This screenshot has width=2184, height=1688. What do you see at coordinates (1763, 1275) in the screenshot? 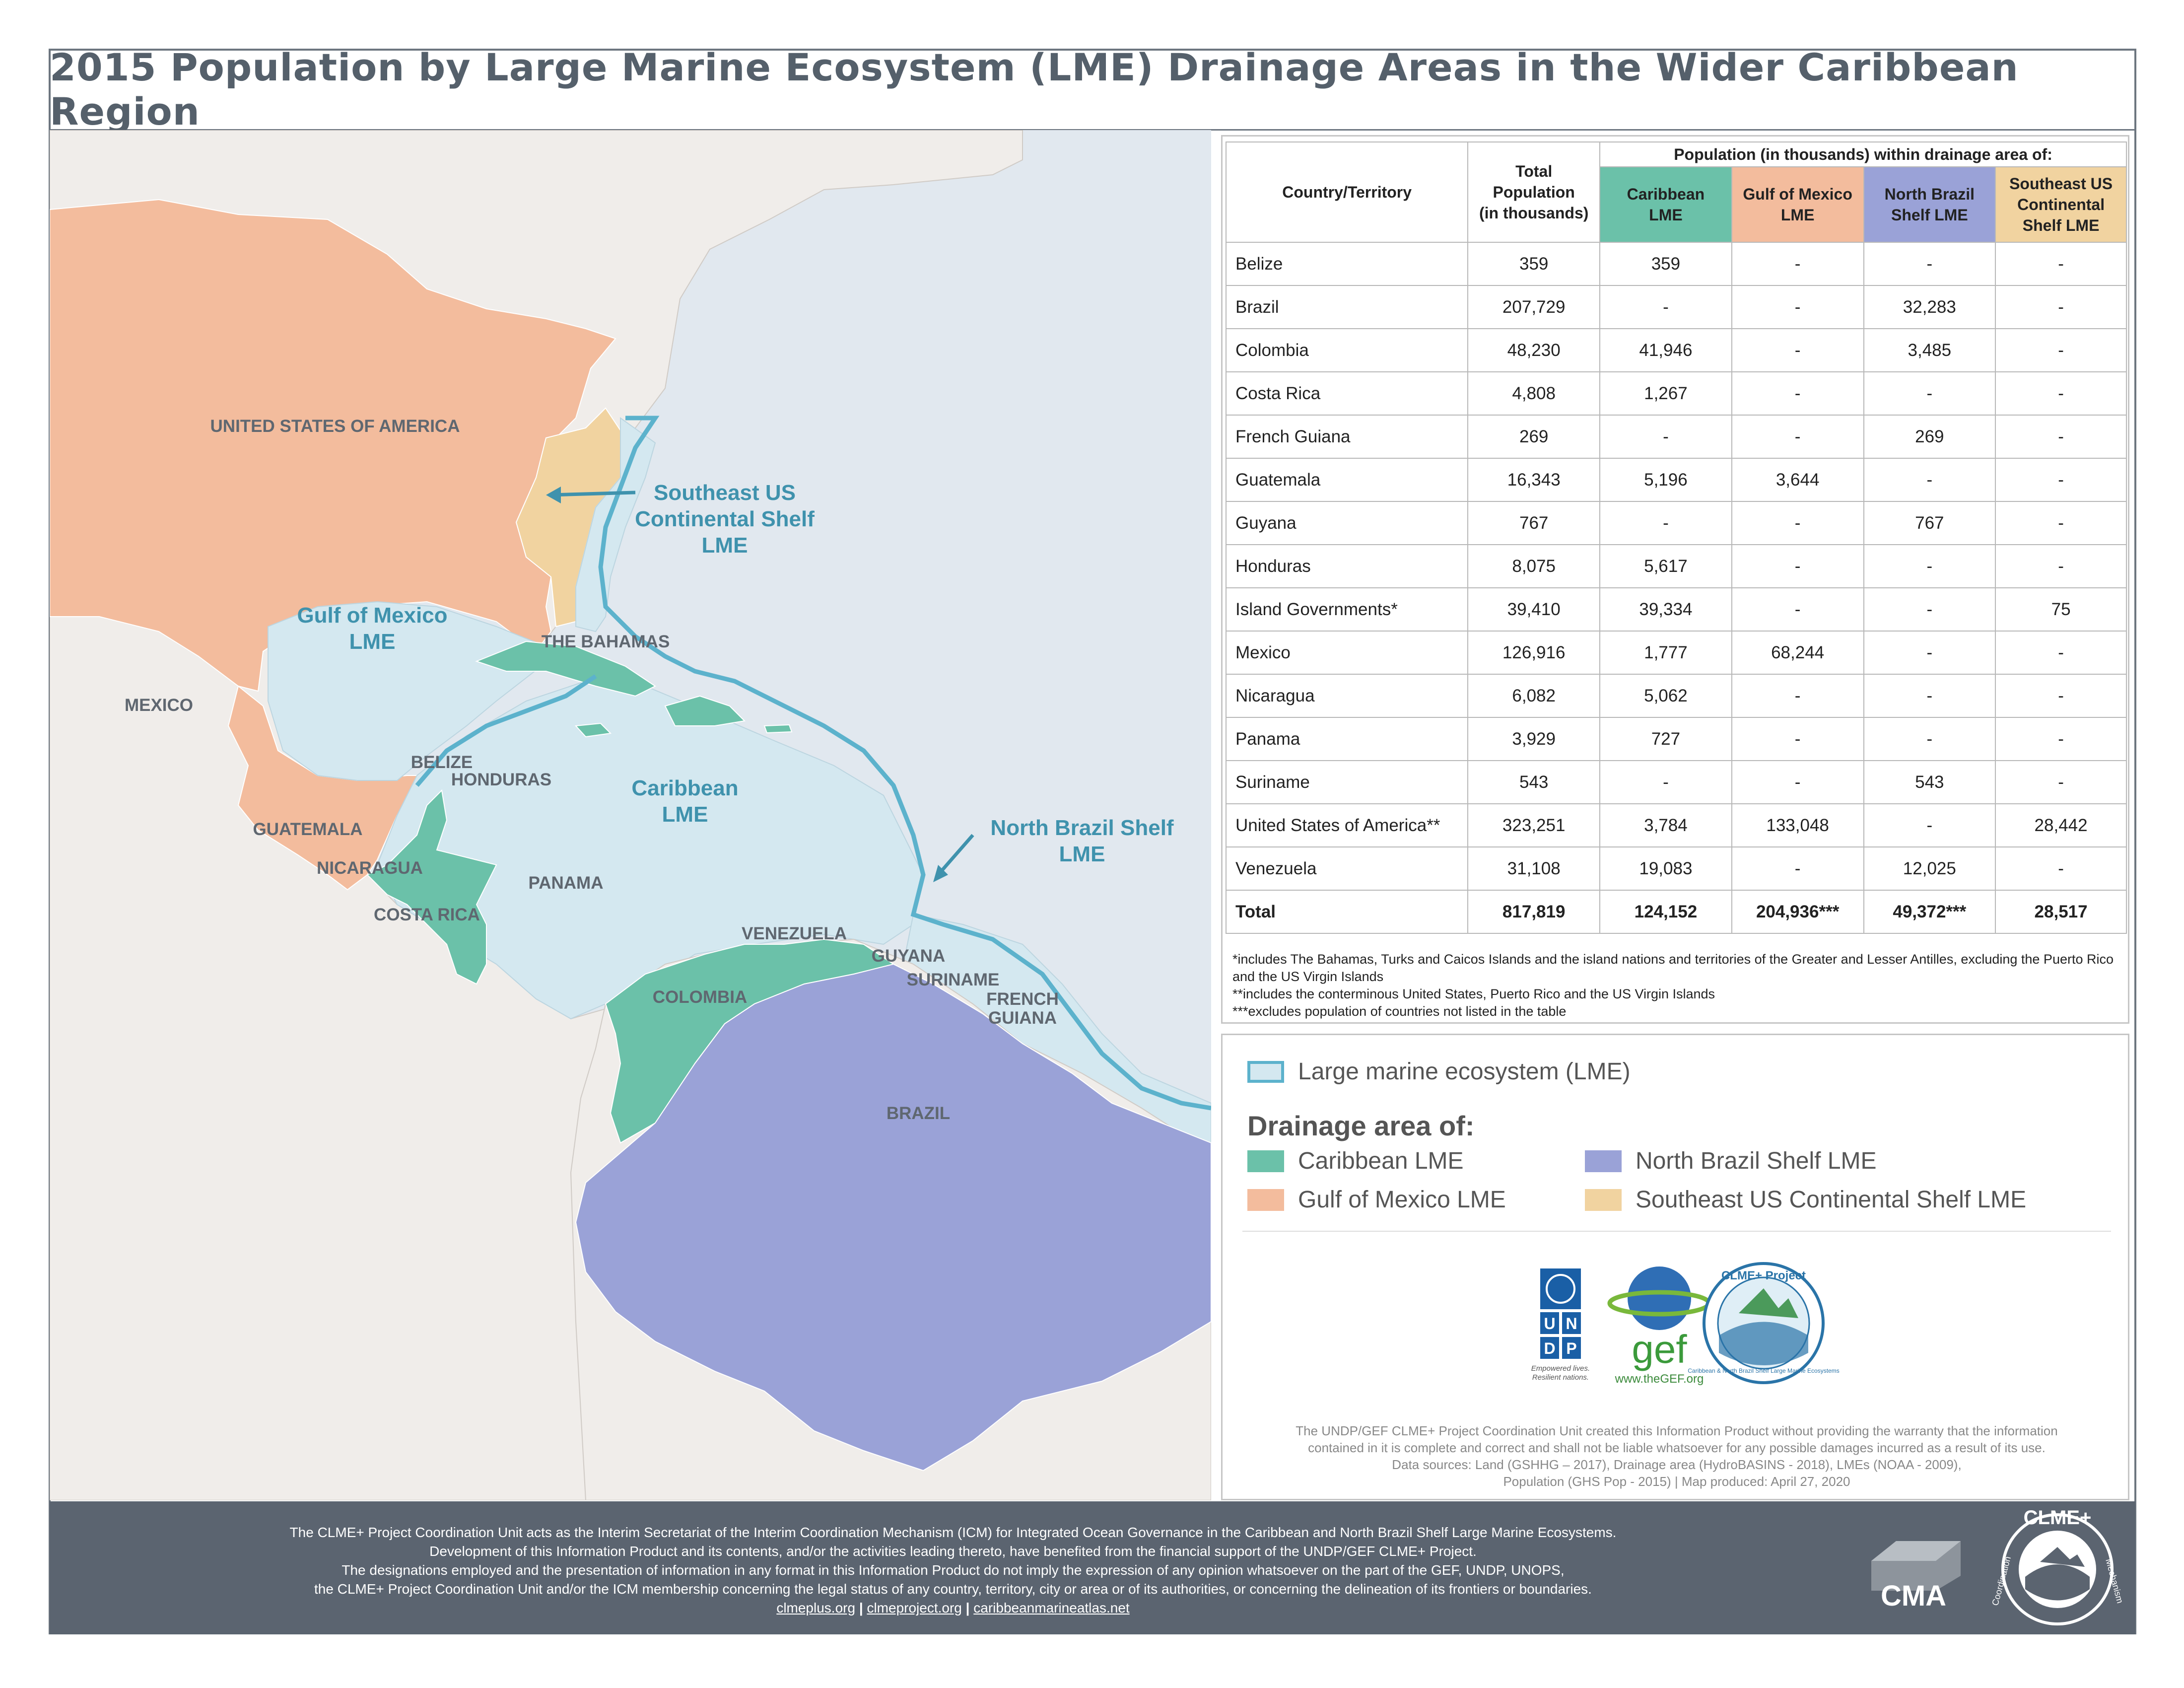
I see `svg-text: CLME+ Project` at bounding box center [1763, 1275].